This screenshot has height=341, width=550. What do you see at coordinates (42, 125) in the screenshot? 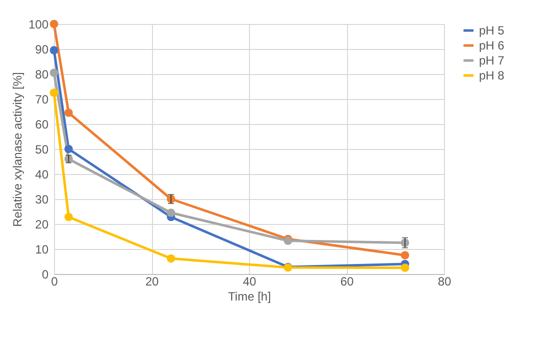
I see `y-tick-label: 60` at bounding box center [42, 125].